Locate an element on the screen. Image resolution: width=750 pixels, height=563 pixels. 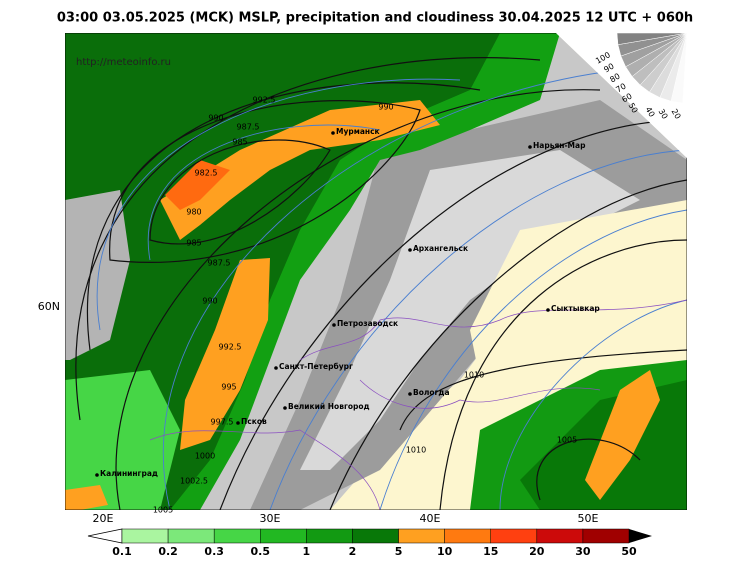
longitude-label: 30E is located at coordinates (270, 518).